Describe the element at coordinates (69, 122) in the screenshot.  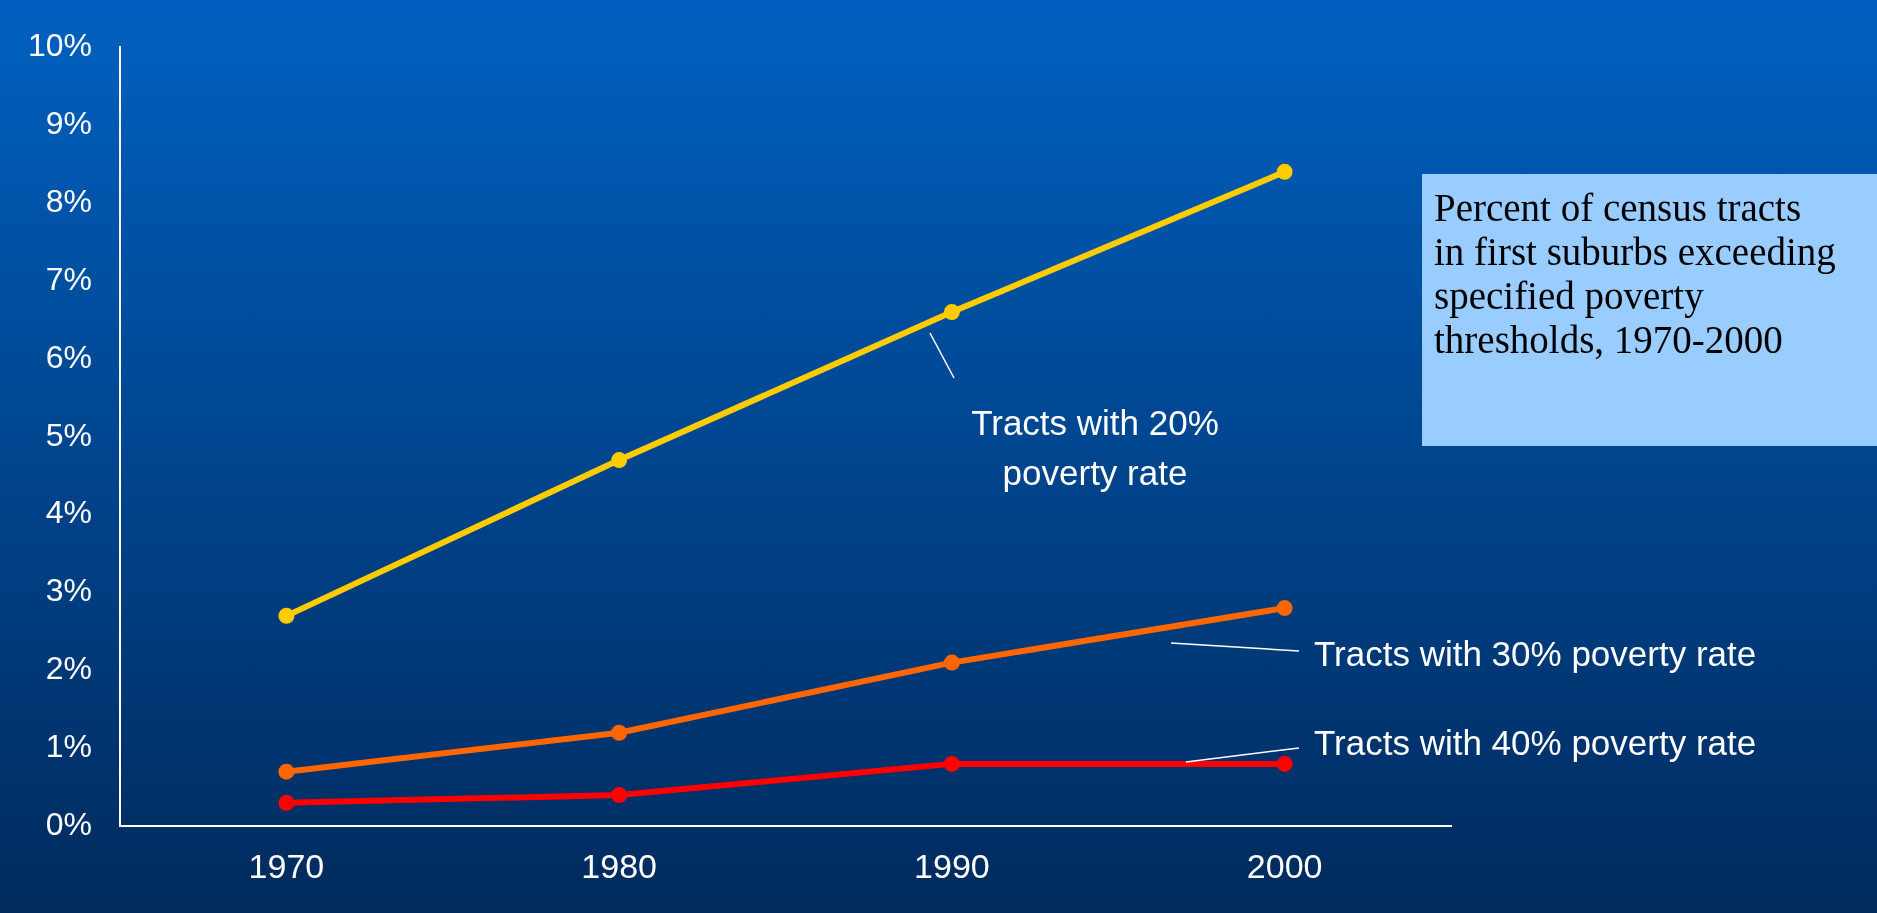
I see `y-tick-label: 9%` at that location.